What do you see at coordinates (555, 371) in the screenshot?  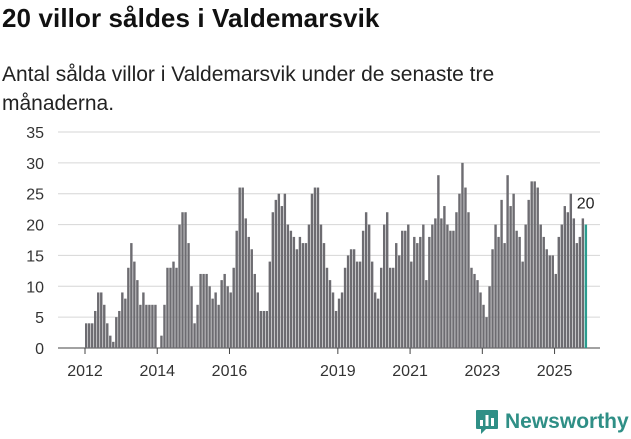 I see `x-tick-label: 2025` at bounding box center [555, 371].